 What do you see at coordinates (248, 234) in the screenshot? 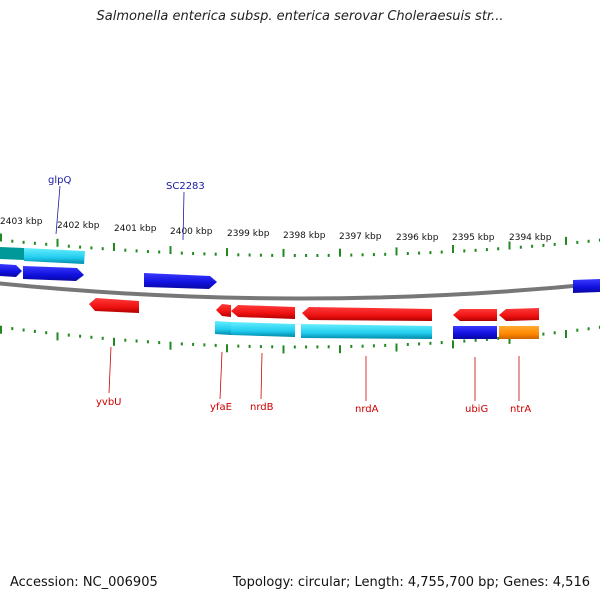
I see `scale-label: 2399 kbp` at bounding box center [248, 234].